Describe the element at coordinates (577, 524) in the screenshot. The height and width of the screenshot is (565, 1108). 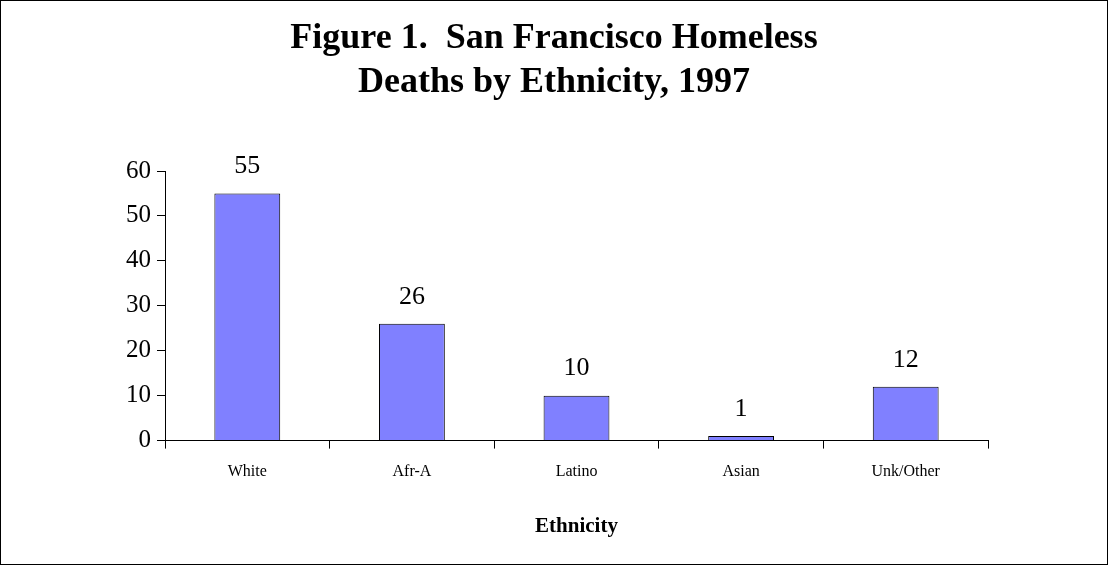
I see `x-axis-title: Ethnicity` at that location.